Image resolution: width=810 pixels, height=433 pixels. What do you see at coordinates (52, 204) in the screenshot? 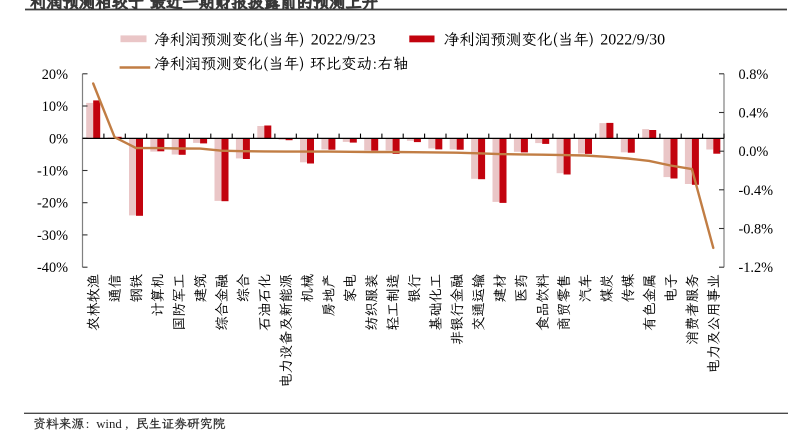
I see `svg-text: -20%` at bounding box center [52, 204].